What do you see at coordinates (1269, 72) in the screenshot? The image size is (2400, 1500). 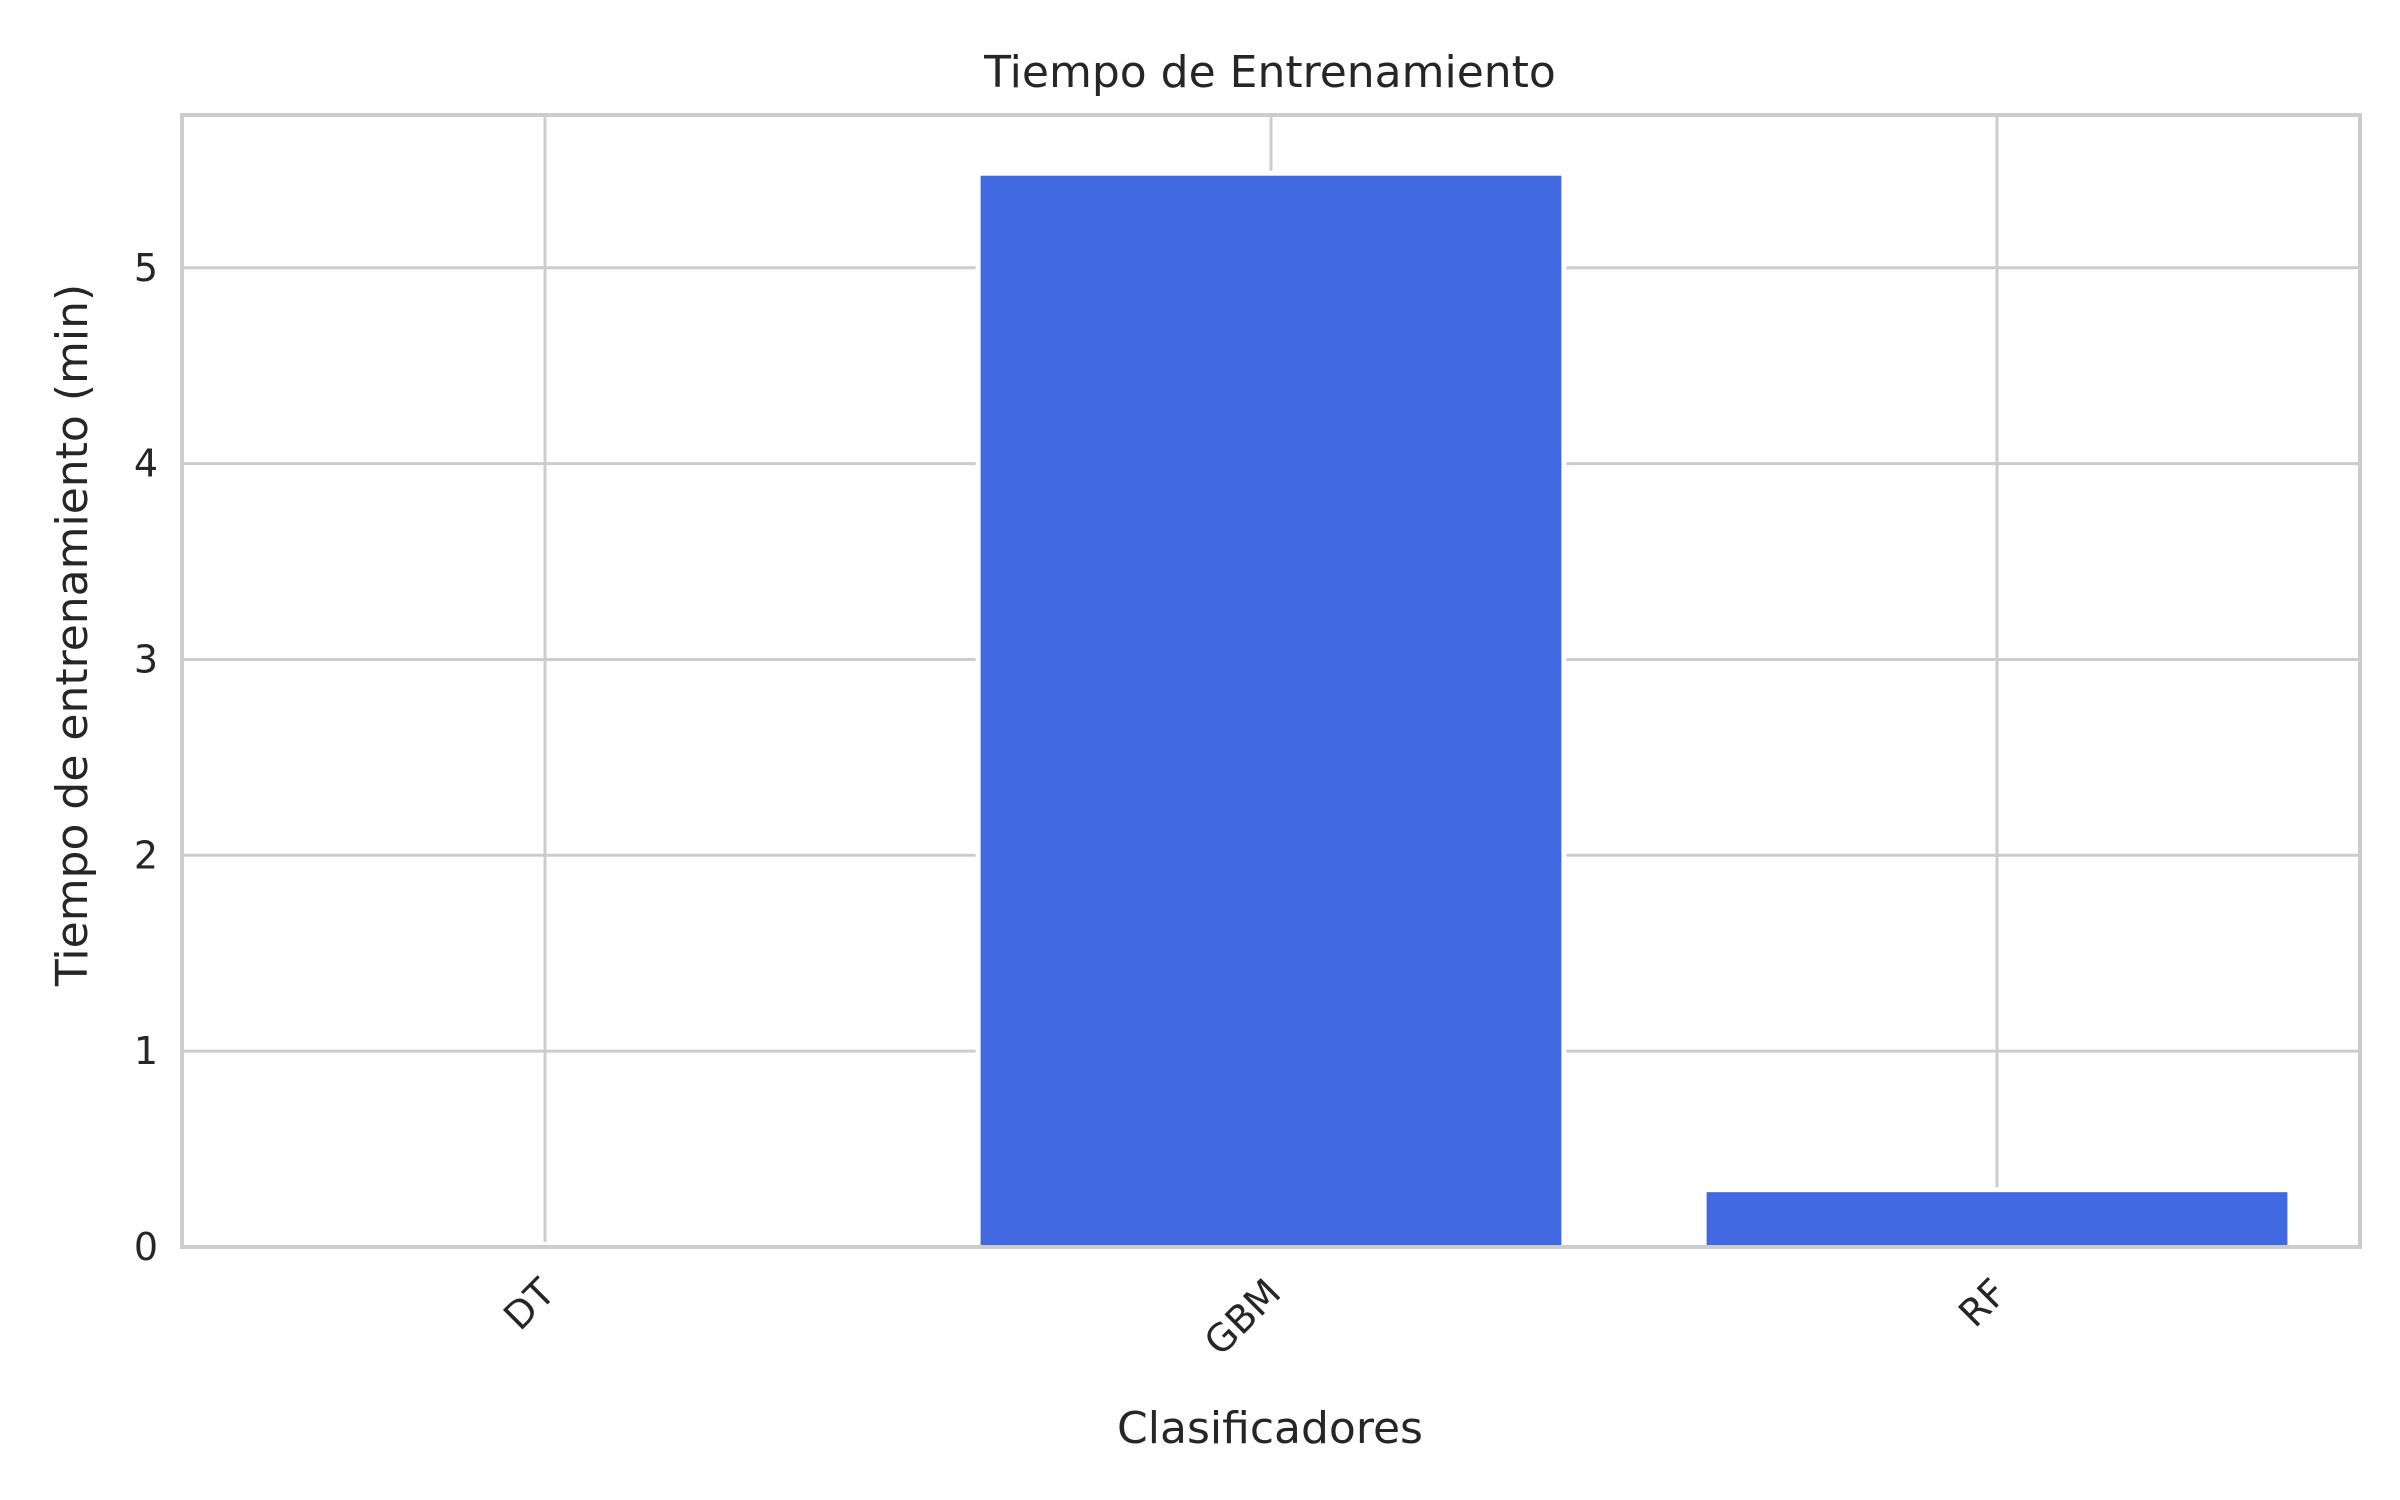 I see `chart-title: Tiempo de Entrenamiento` at bounding box center [1269, 72].